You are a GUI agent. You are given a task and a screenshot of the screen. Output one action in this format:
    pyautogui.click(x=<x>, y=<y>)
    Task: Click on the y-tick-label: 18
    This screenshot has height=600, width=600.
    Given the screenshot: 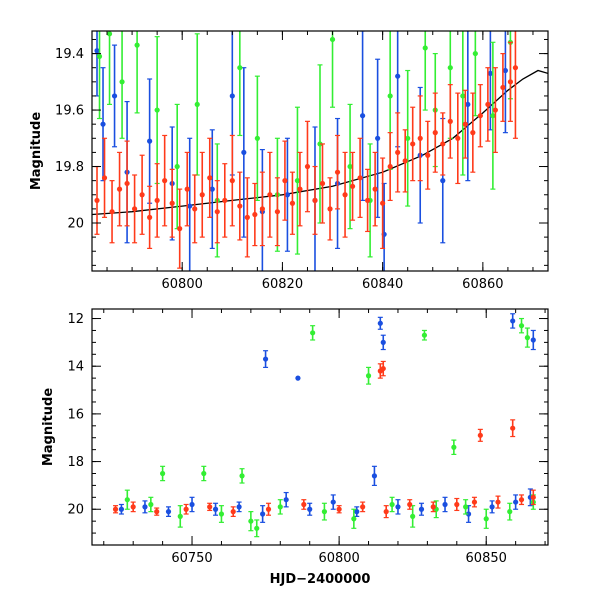 What is the action you would take?
    pyautogui.click(x=75, y=462)
    